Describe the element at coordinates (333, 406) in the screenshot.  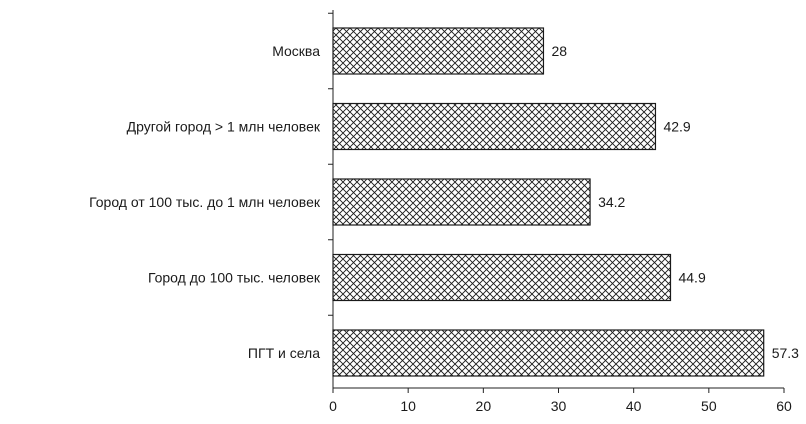
I see `x-tick-label: 0` at that location.